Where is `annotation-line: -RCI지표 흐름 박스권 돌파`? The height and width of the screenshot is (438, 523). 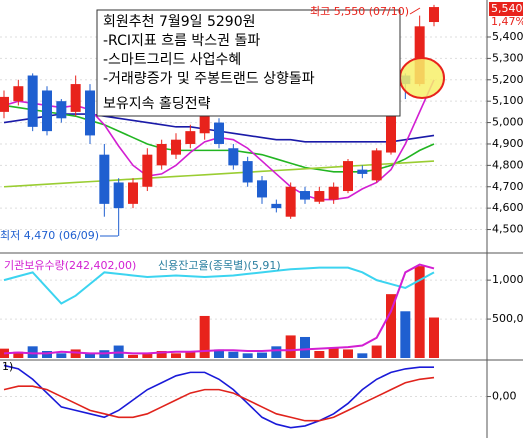
annotation-line: -RCI지표 흐름 박스권 돌파 is located at coordinates (181, 41).